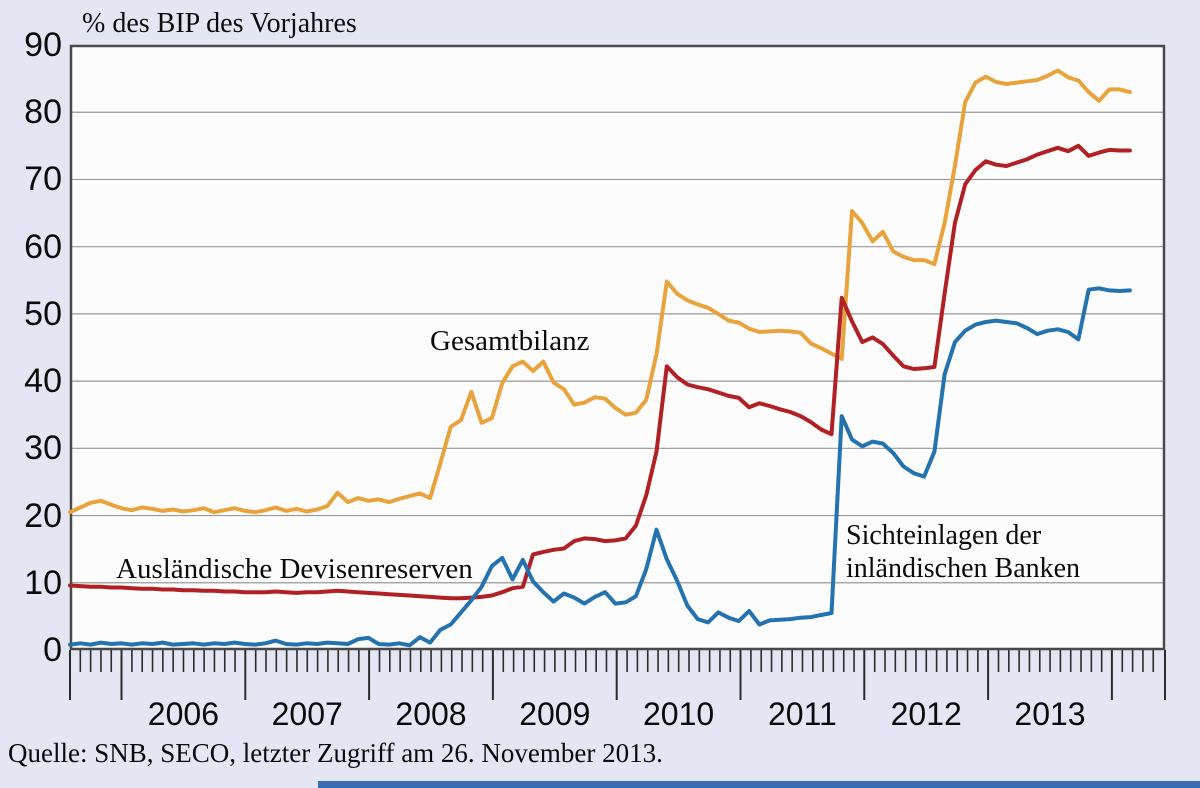  Describe the element at coordinates (294, 569) in the screenshot. I see `series-label-devisenreserven: Ausländische Devisenreserven` at that location.